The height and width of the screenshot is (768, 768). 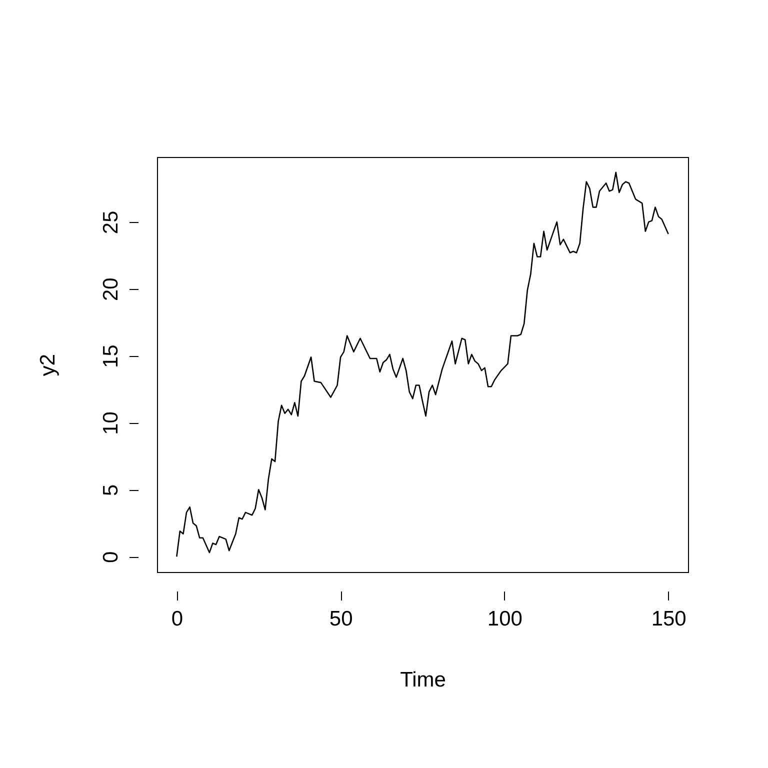 I want to click on y-tick-label: 25, so click(x=111, y=222).